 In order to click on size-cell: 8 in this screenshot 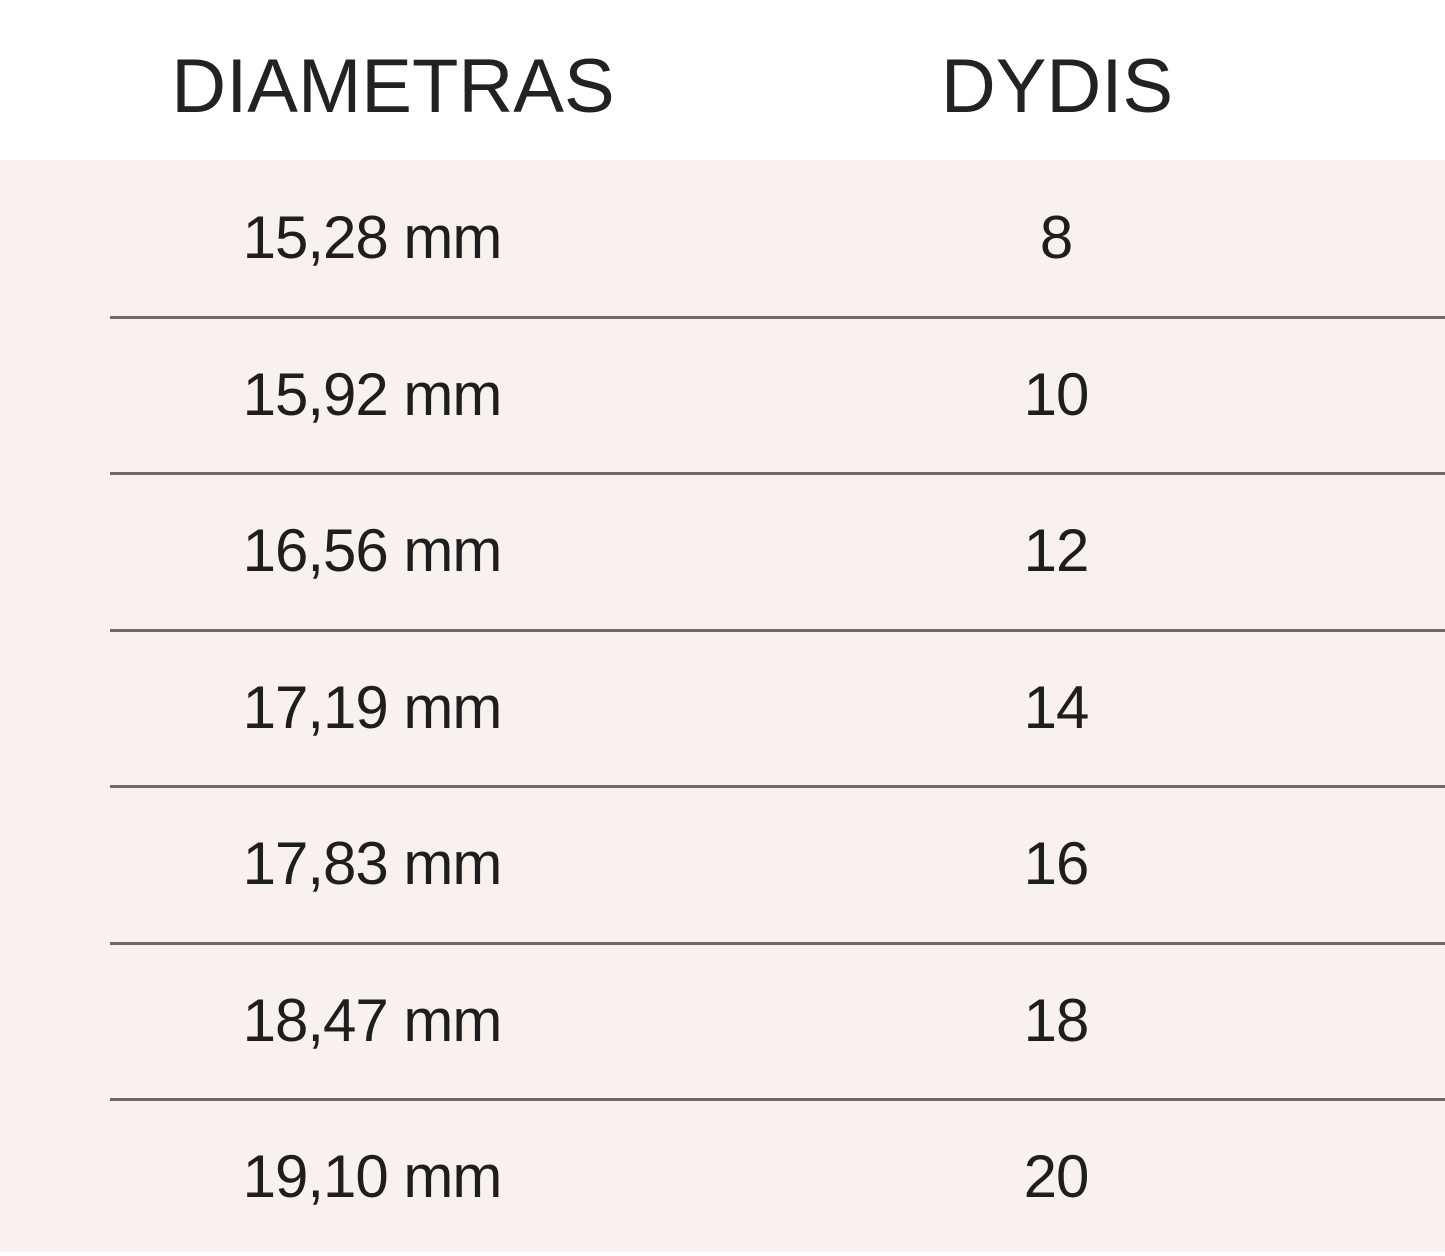, I will do `click(1056, 237)`.